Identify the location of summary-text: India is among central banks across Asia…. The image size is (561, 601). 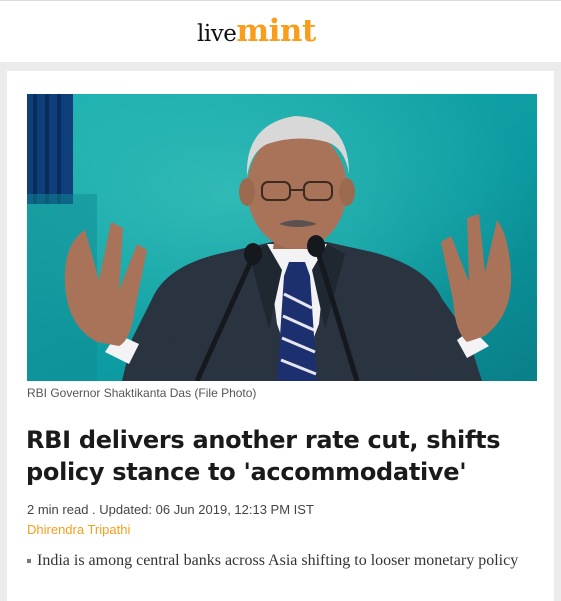
(278, 560).